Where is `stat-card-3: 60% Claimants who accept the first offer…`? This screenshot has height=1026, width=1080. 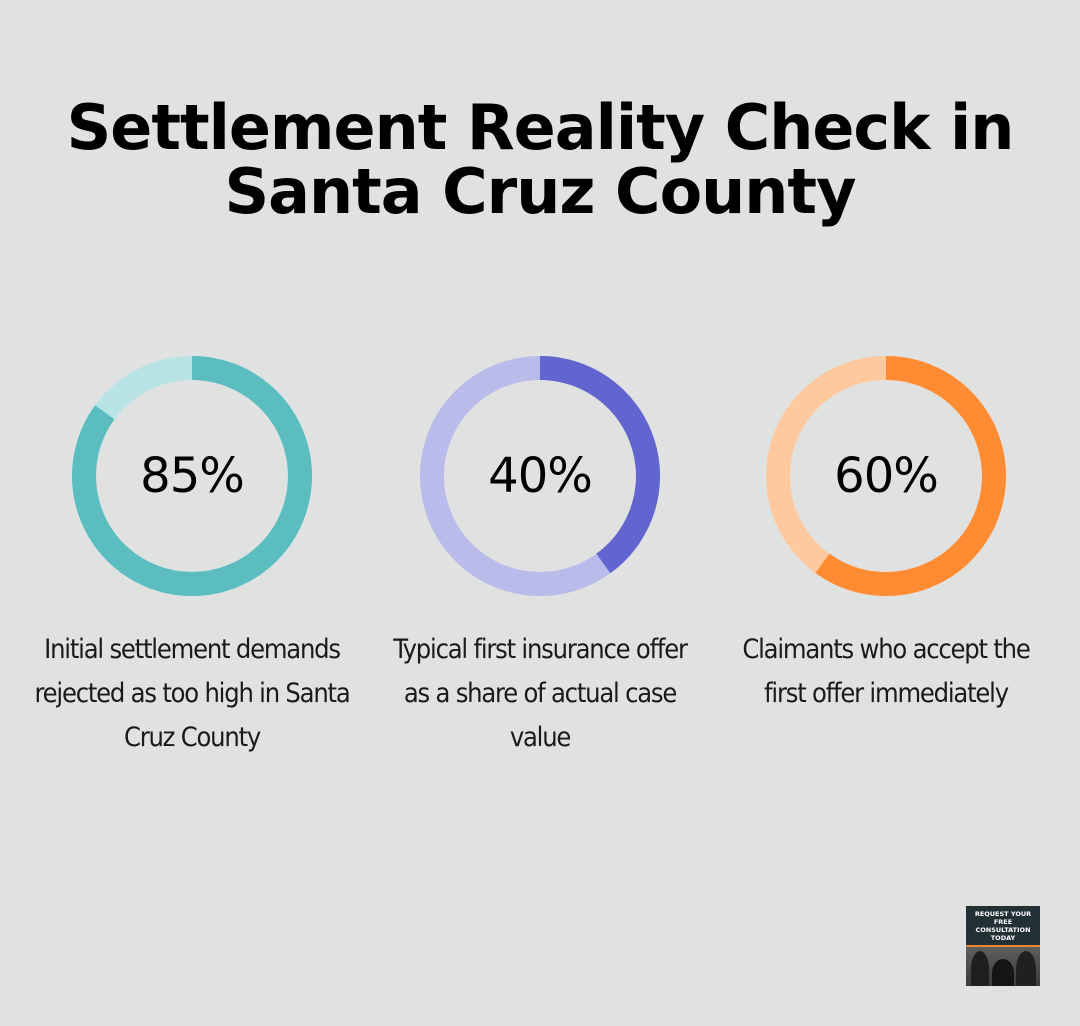 stat-card-3: 60% Claimants who accept the first offer… is located at coordinates (886, 535).